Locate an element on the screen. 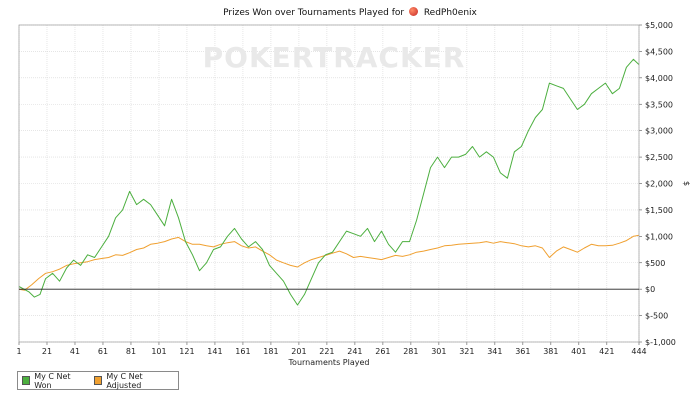  x-tick-label: 101 is located at coordinates (158, 351).